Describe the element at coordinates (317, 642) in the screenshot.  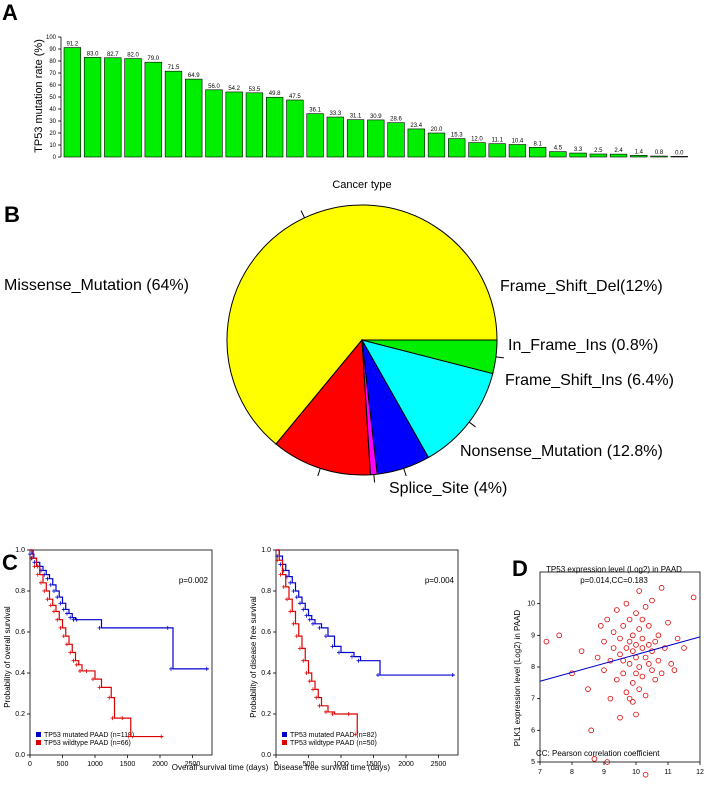
I see `km-curve` at that location.